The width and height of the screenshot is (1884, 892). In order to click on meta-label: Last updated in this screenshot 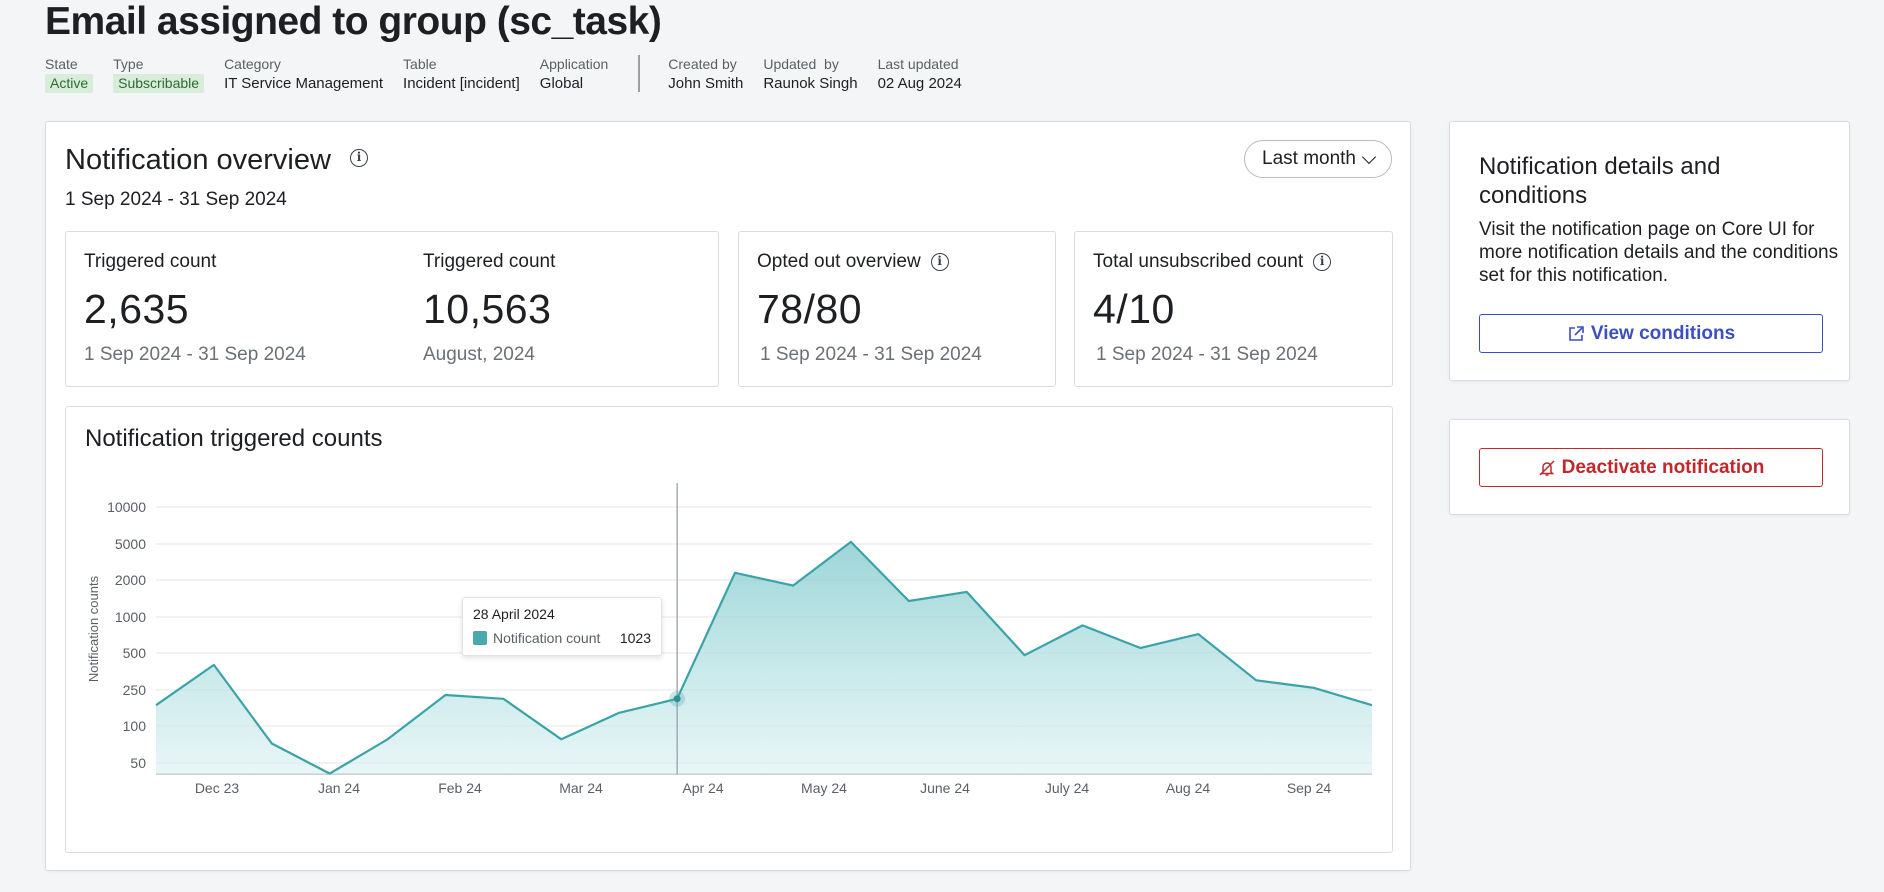, I will do `click(918, 64)`.